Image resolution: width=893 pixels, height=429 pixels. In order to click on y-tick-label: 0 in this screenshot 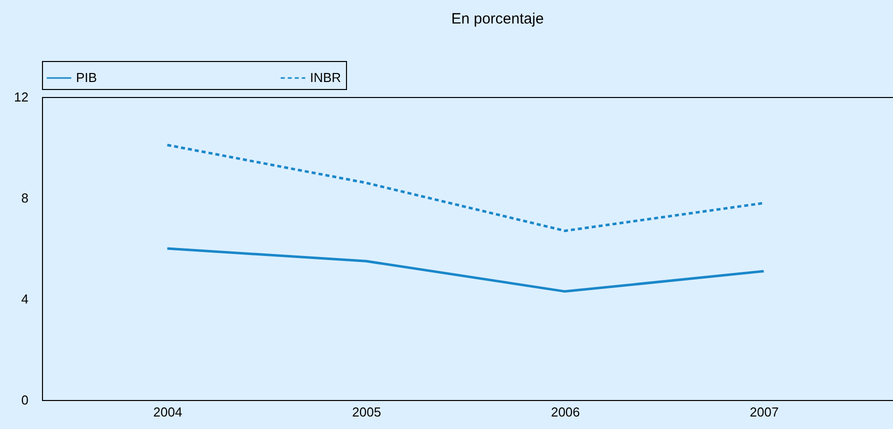, I will do `click(24, 400)`.